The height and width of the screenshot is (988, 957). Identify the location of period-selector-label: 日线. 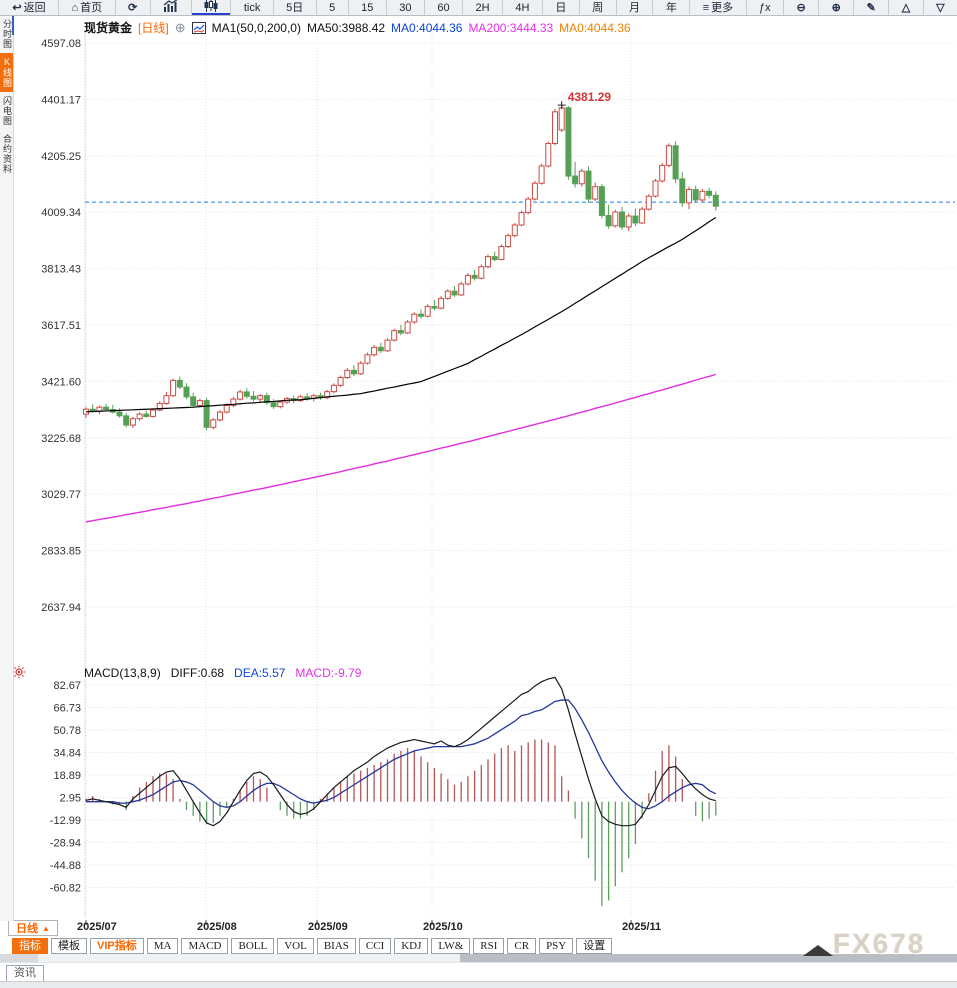
(27, 929).